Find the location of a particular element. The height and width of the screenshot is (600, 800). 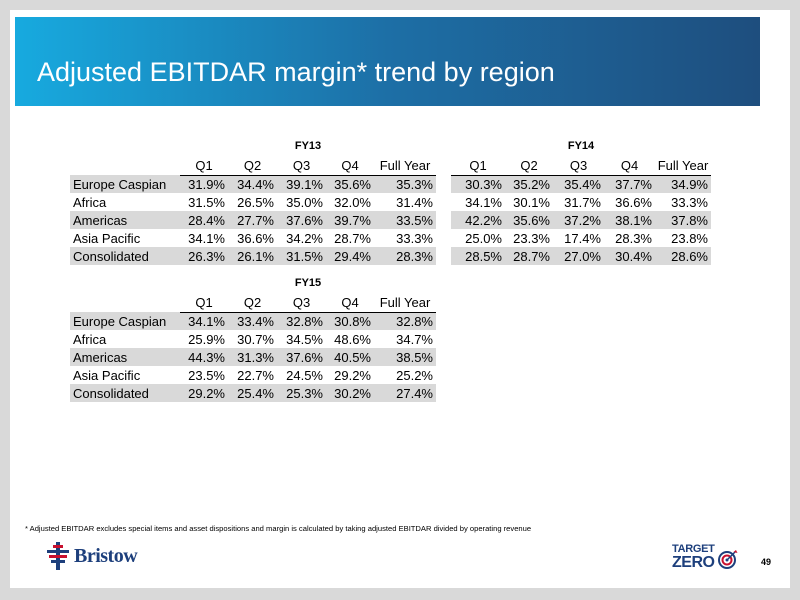

cell: 38.1% is located at coordinates (629, 220).